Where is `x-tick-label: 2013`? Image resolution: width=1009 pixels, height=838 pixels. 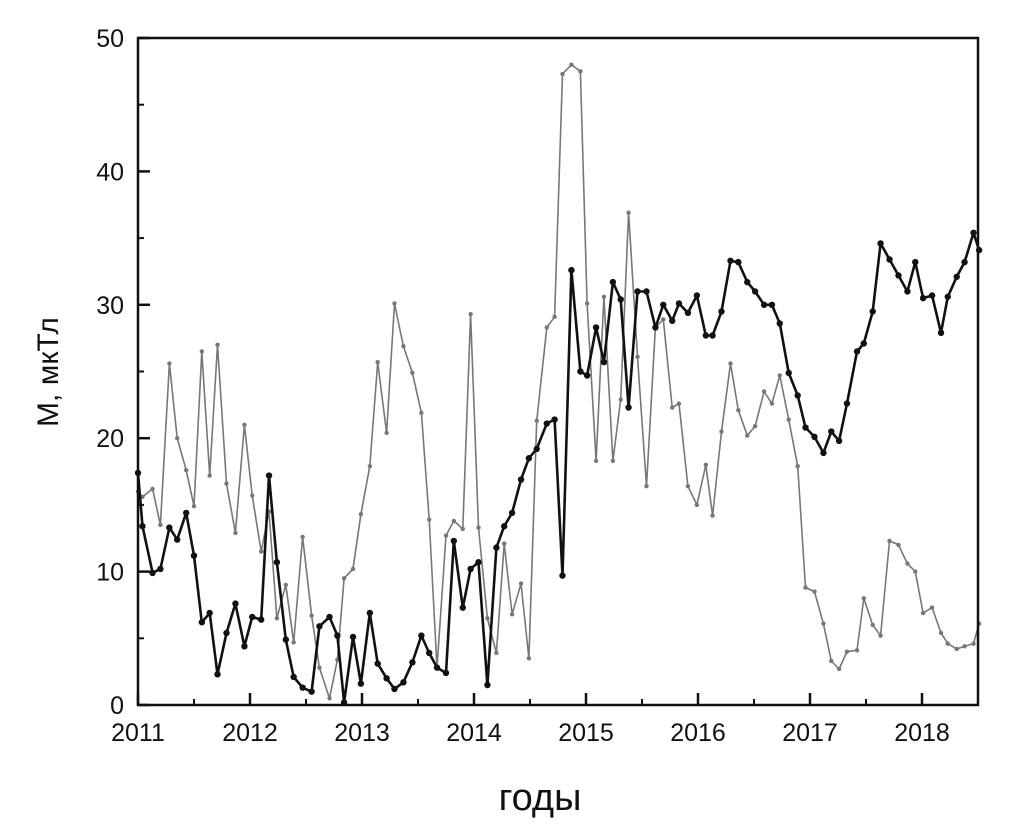 x-tick-label: 2013 is located at coordinates (362, 733).